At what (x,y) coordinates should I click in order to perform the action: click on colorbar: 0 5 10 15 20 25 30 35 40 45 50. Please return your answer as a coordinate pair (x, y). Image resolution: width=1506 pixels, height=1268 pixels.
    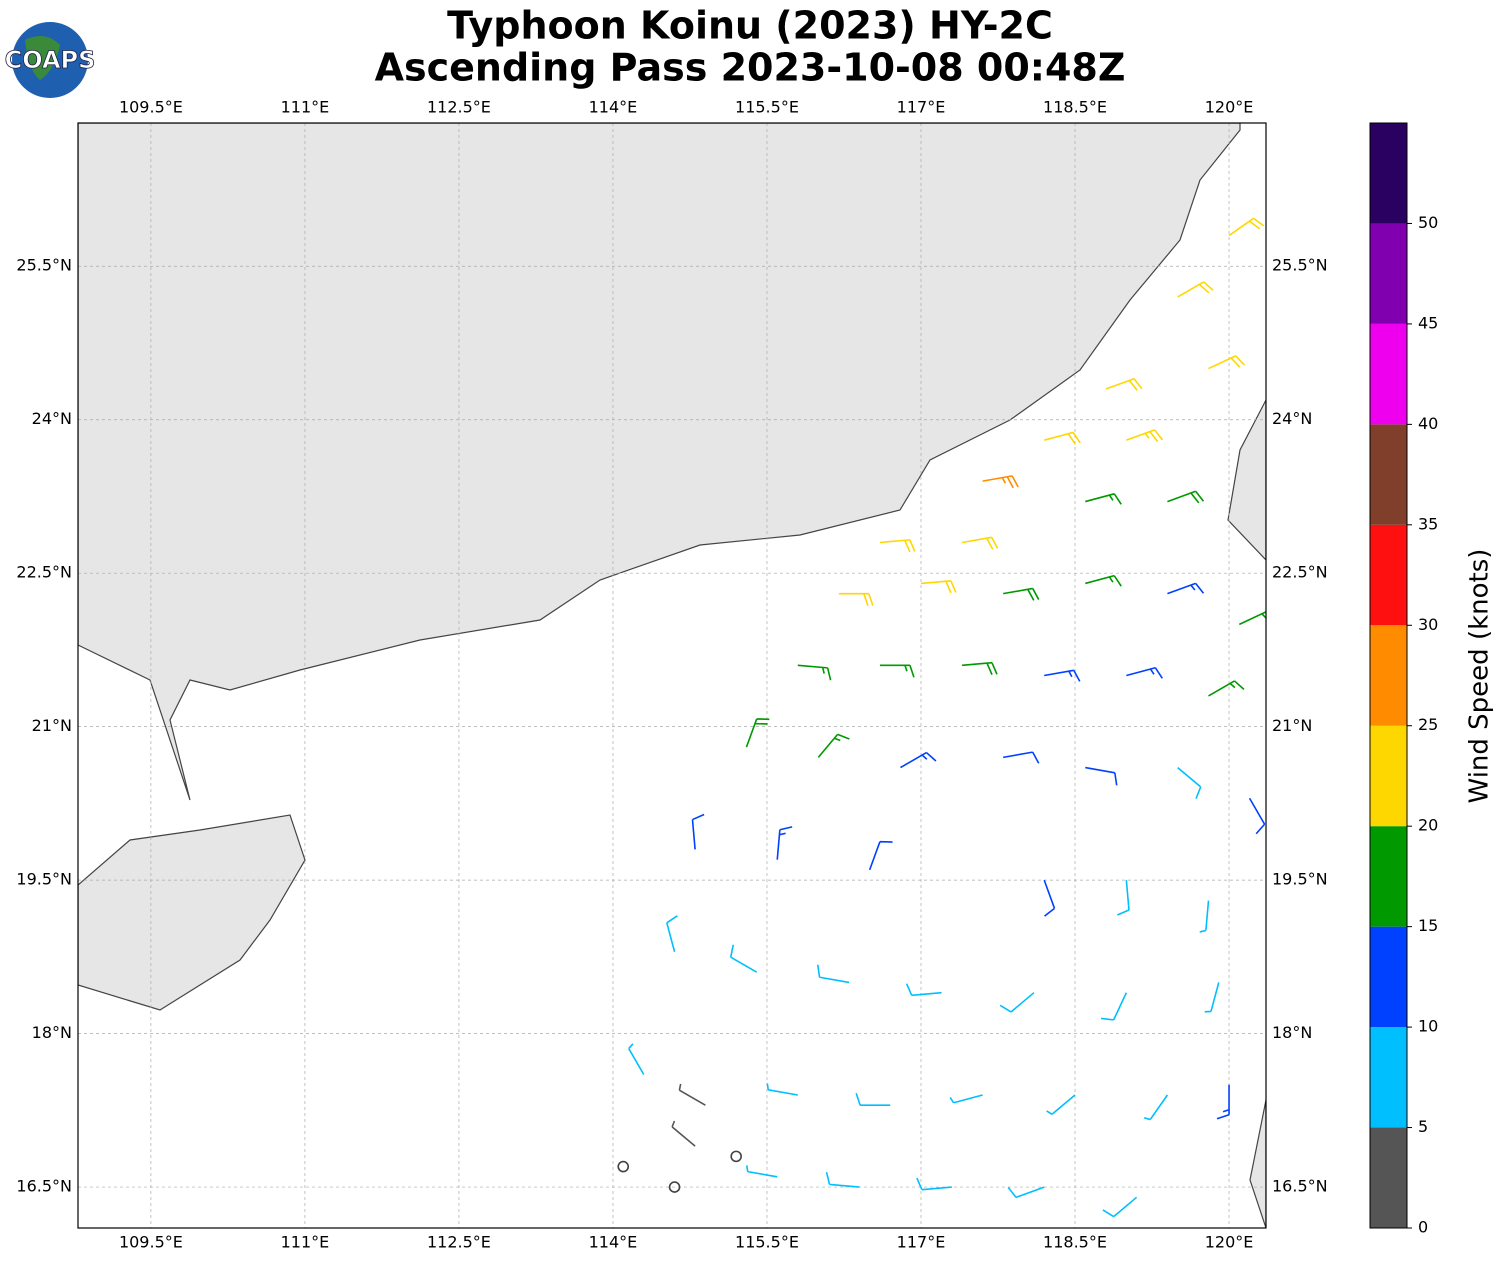
    Looking at the image, I should click on (1404, 680).